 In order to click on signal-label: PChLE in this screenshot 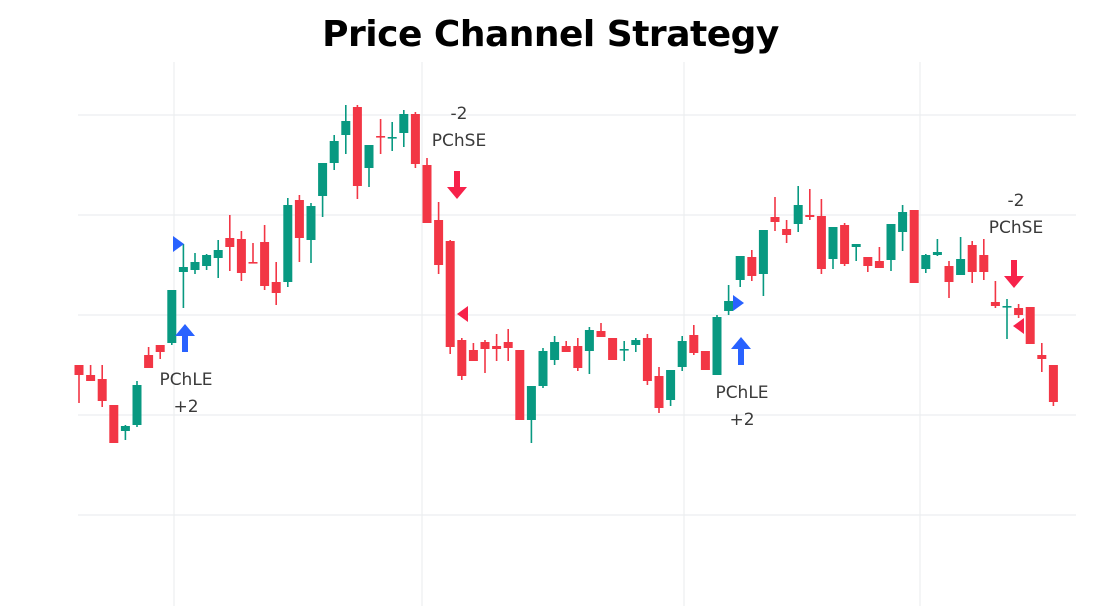, I will do `click(185, 380)`.